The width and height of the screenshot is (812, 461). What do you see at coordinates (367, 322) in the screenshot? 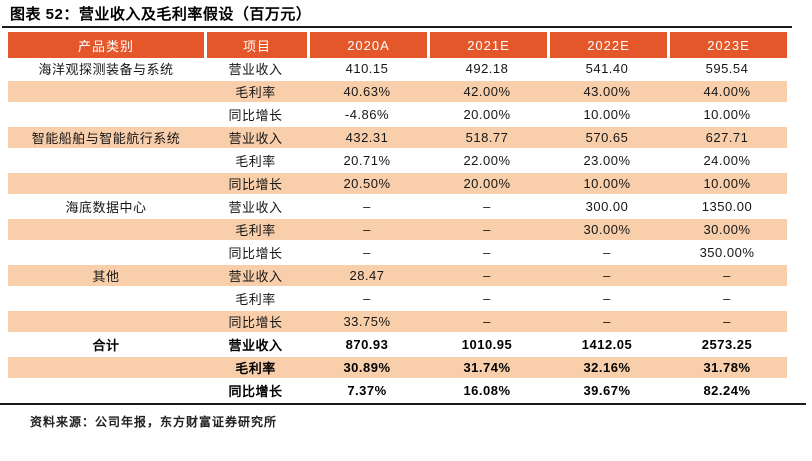
I see `cell-value-2020a: 33.75%` at bounding box center [367, 322].